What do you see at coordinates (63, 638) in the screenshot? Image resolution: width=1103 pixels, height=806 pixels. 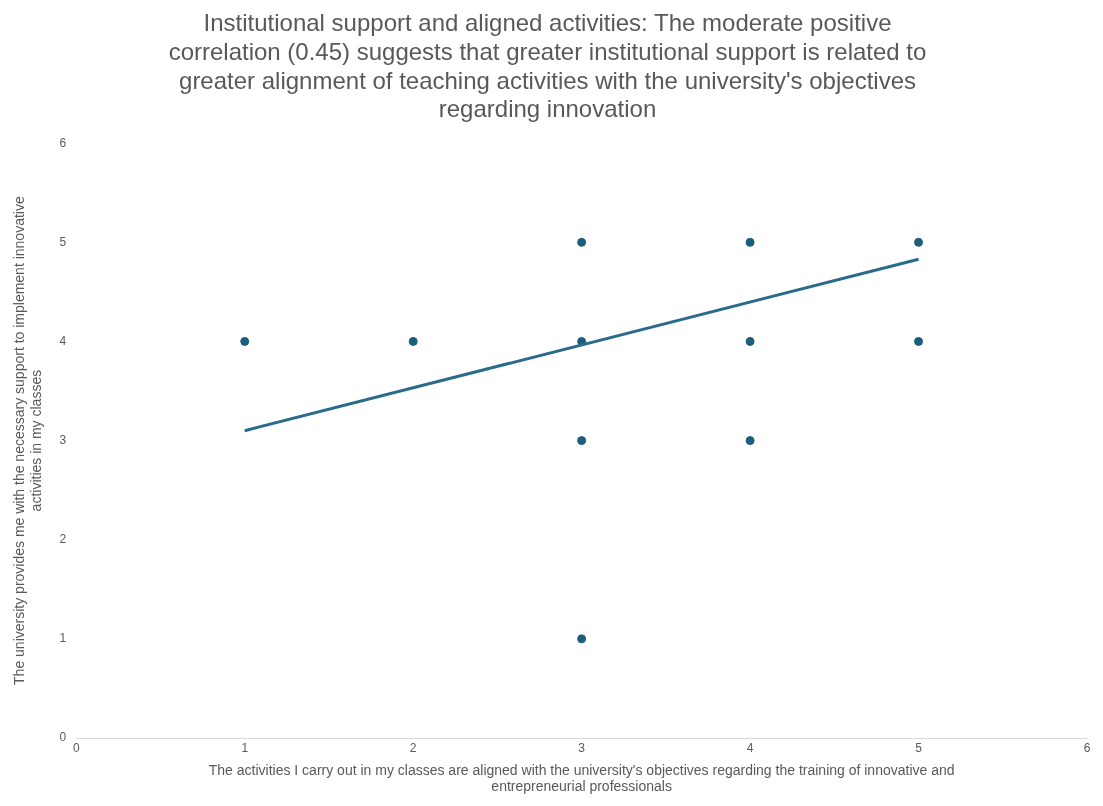 I see `y-tick-label: 1` at bounding box center [63, 638].